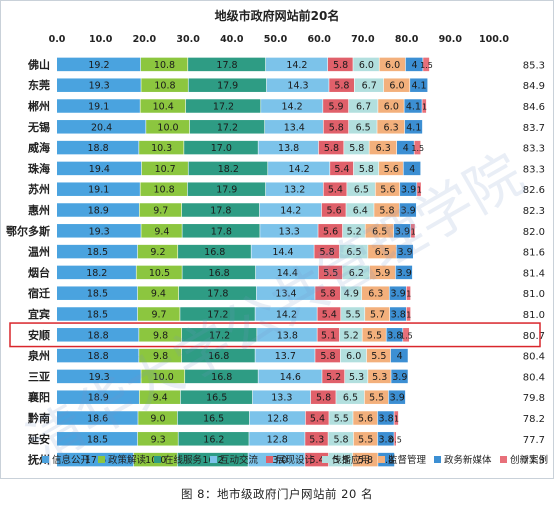 The height and width of the screenshot is (511, 554). Describe the element at coordinates (221, 377) in the screenshot. I see `bar-value-label: 16.8` at that location.